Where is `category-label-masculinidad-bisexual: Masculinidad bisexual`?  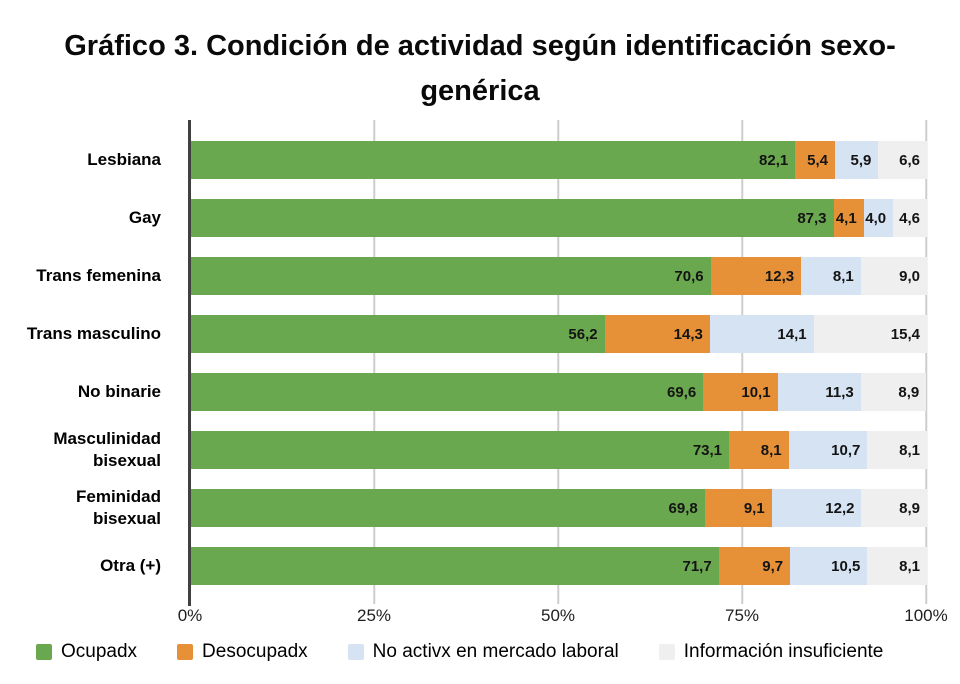 category-label-masculinidad-bisexual: Masculinidad bisexual is located at coordinates (93, 449).